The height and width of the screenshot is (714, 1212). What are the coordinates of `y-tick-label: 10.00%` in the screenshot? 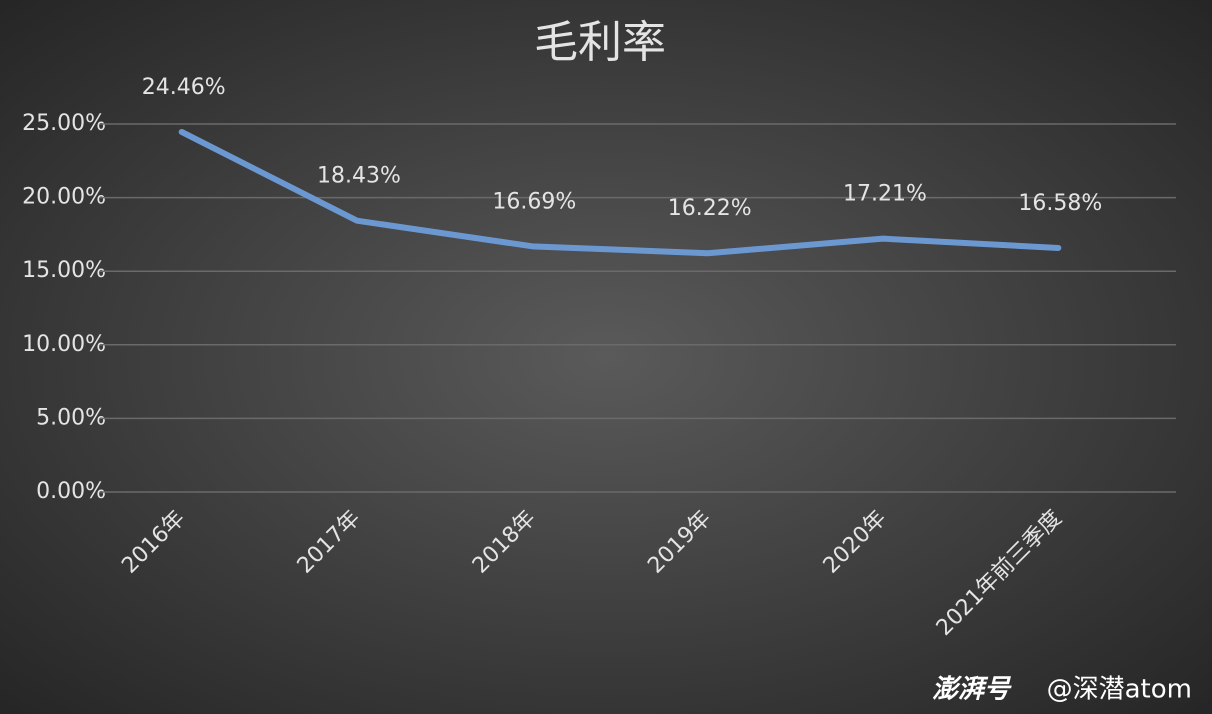 It's located at (64, 344).